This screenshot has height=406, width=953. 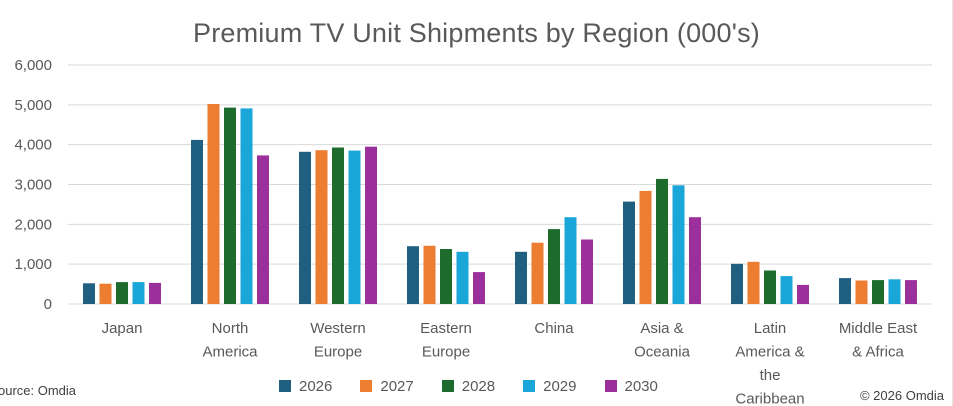 What do you see at coordinates (48, 304) in the screenshot?
I see `y-tick-label: 0` at bounding box center [48, 304].